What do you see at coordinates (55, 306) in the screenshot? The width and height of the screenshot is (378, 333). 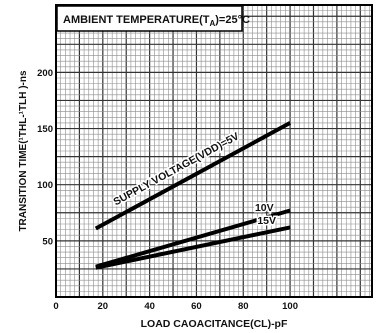 I see `x-tick-label: 0` at bounding box center [55, 306].